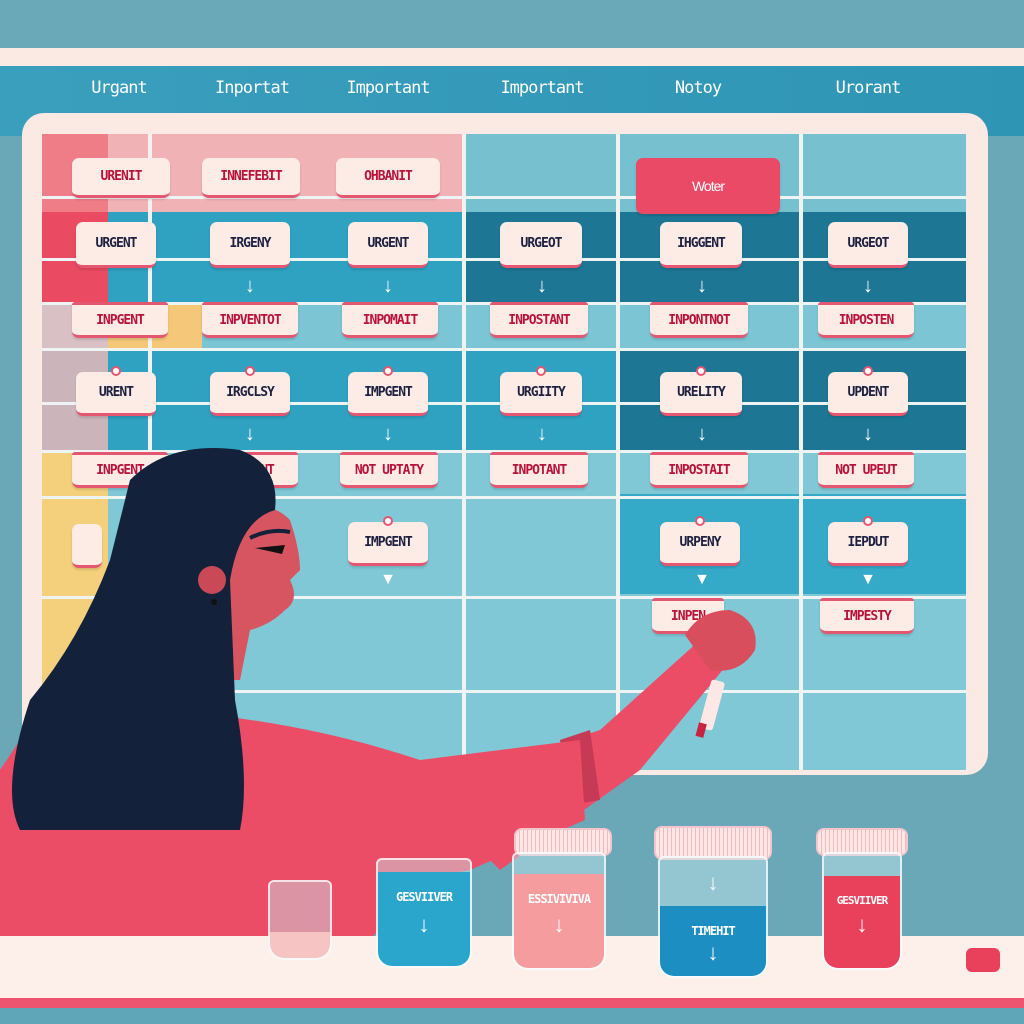  I want to click on task-card: IHGGENT, so click(701, 245).